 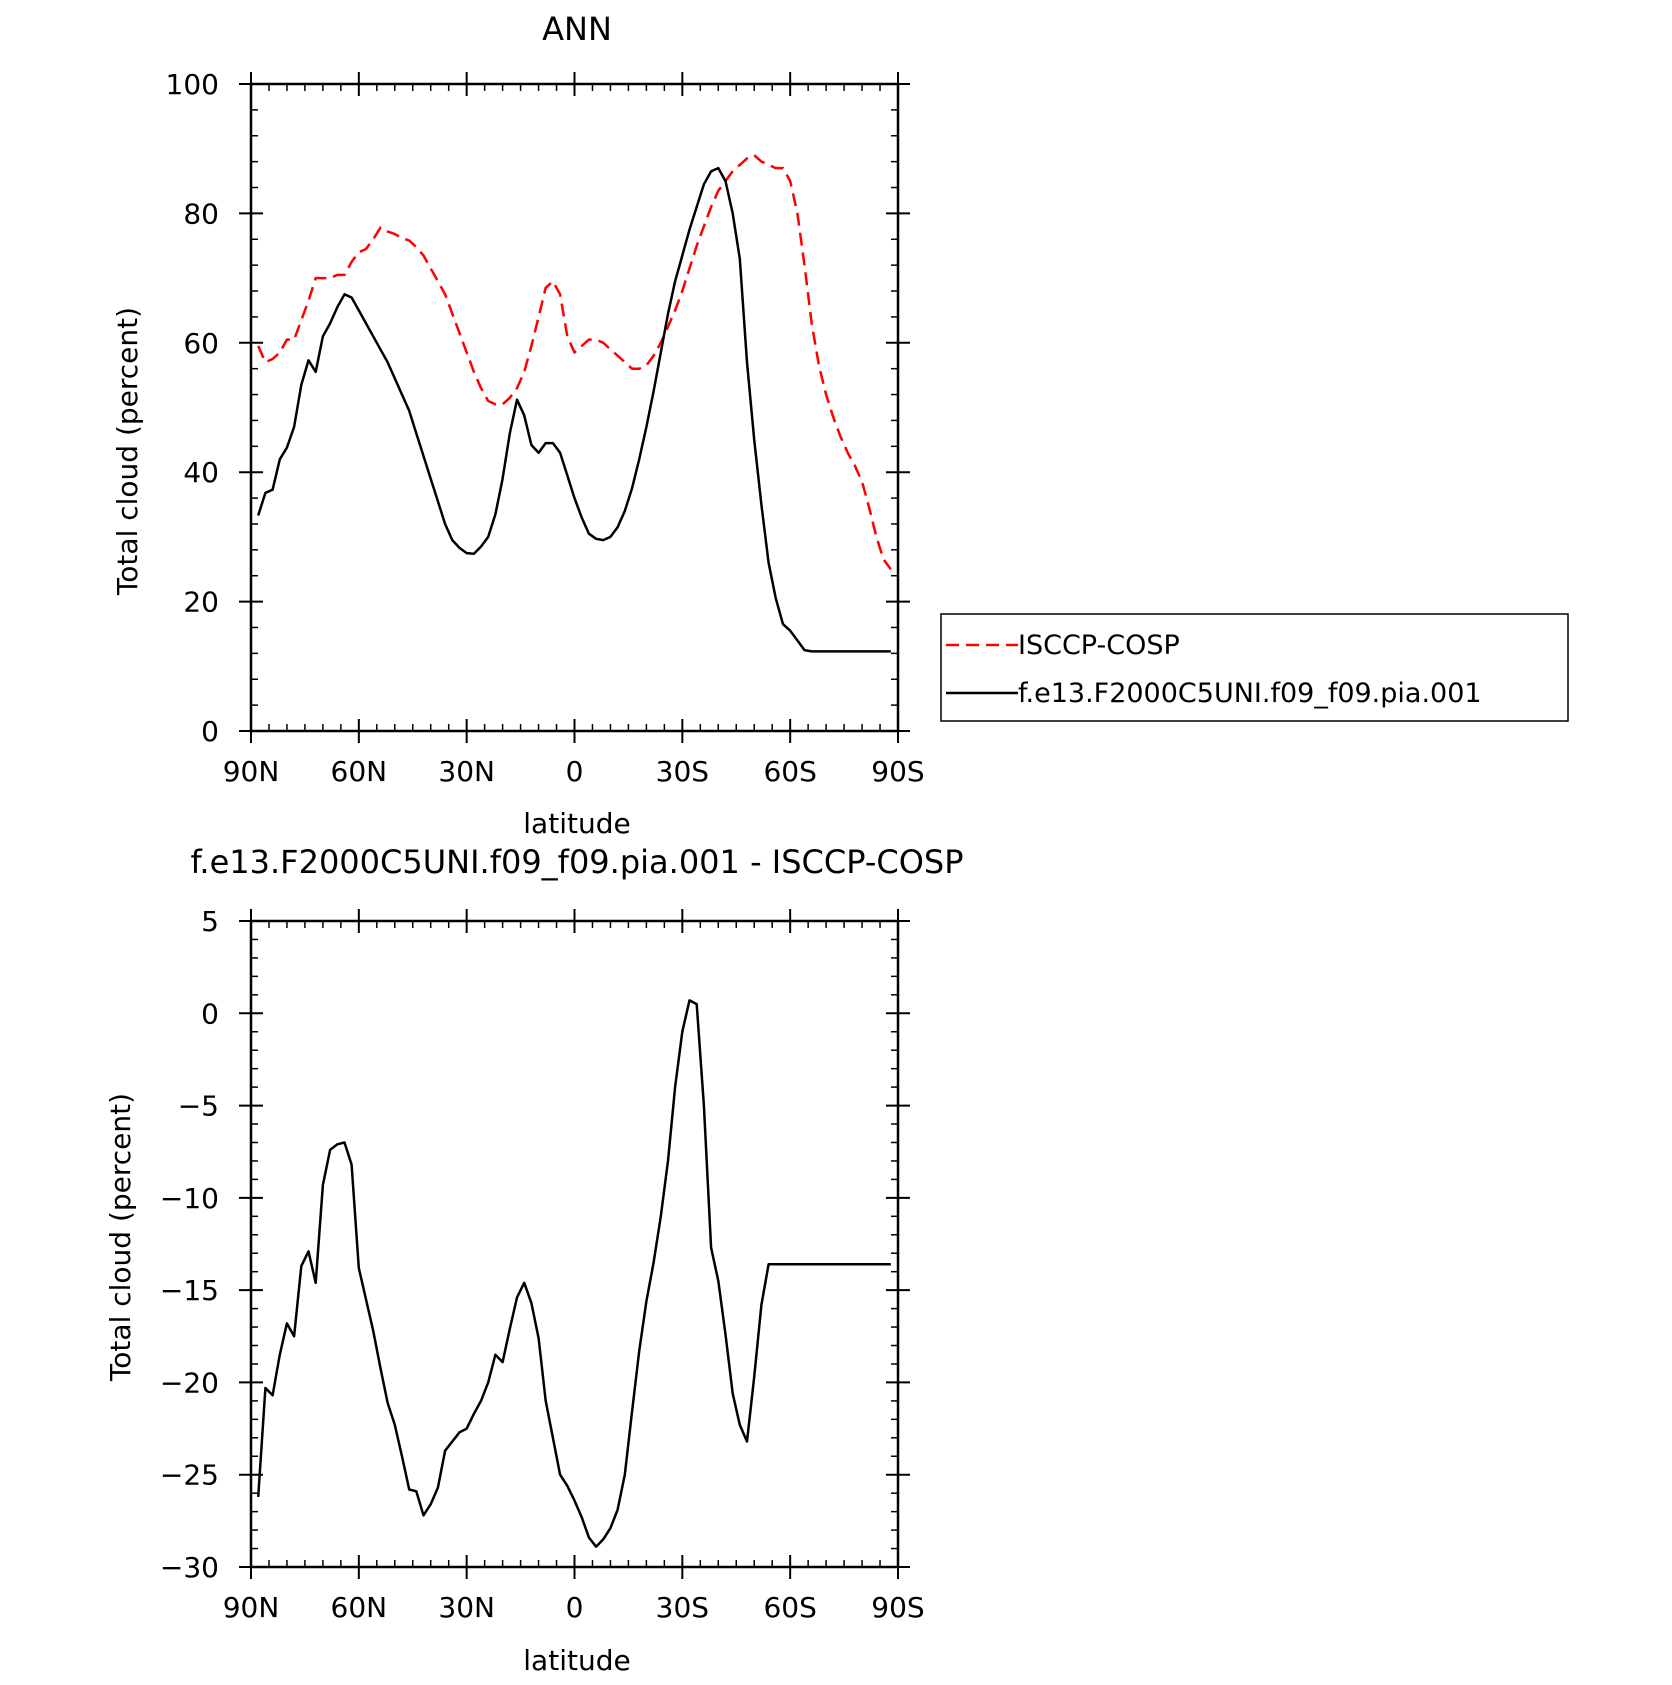 I want to click on y-tick-label: 60, so click(x=201, y=343).